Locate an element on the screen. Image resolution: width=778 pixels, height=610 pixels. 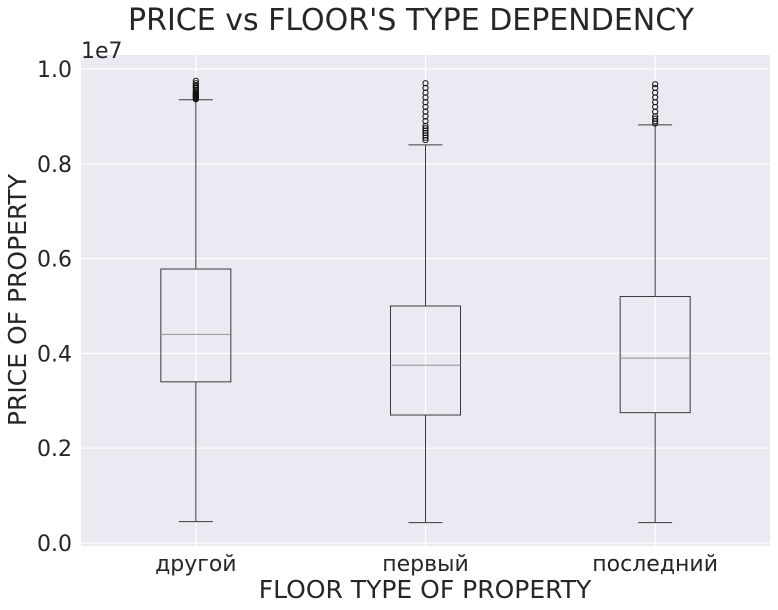
chart-title: PRICE vs FLOOR'S TYPE DEPENDENCY is located at coordinates (411, 20).